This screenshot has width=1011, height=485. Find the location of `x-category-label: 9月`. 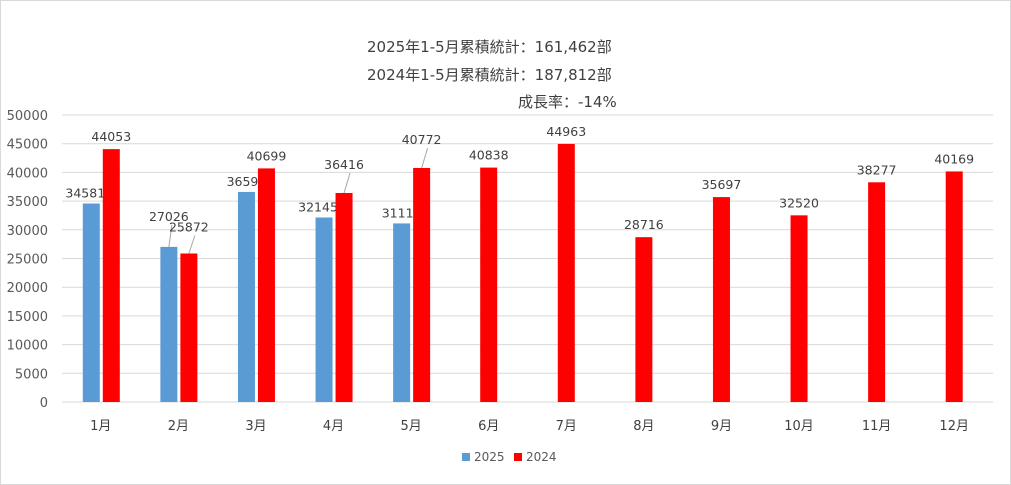

x-category-label: 9月 is located at coordinates (721, 426).